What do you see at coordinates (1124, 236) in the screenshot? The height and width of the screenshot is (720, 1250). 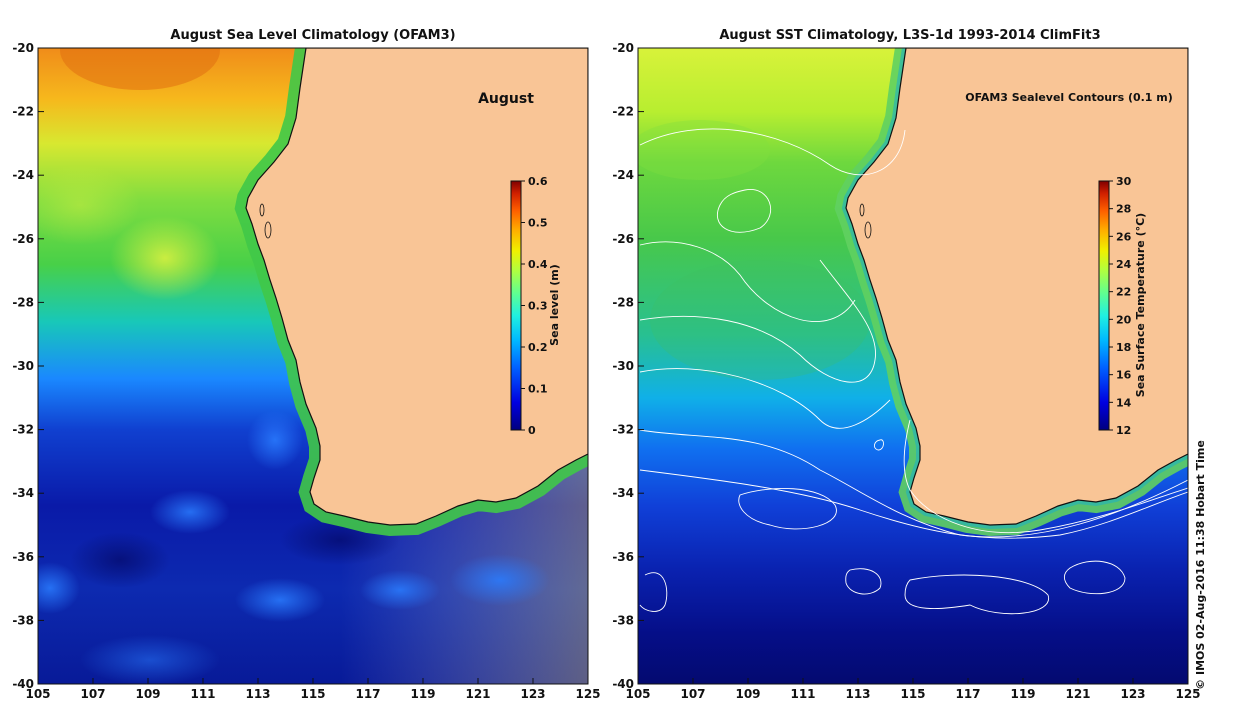 I see `colorbar-tick-label: 26` at bounding box center [1124, 236].